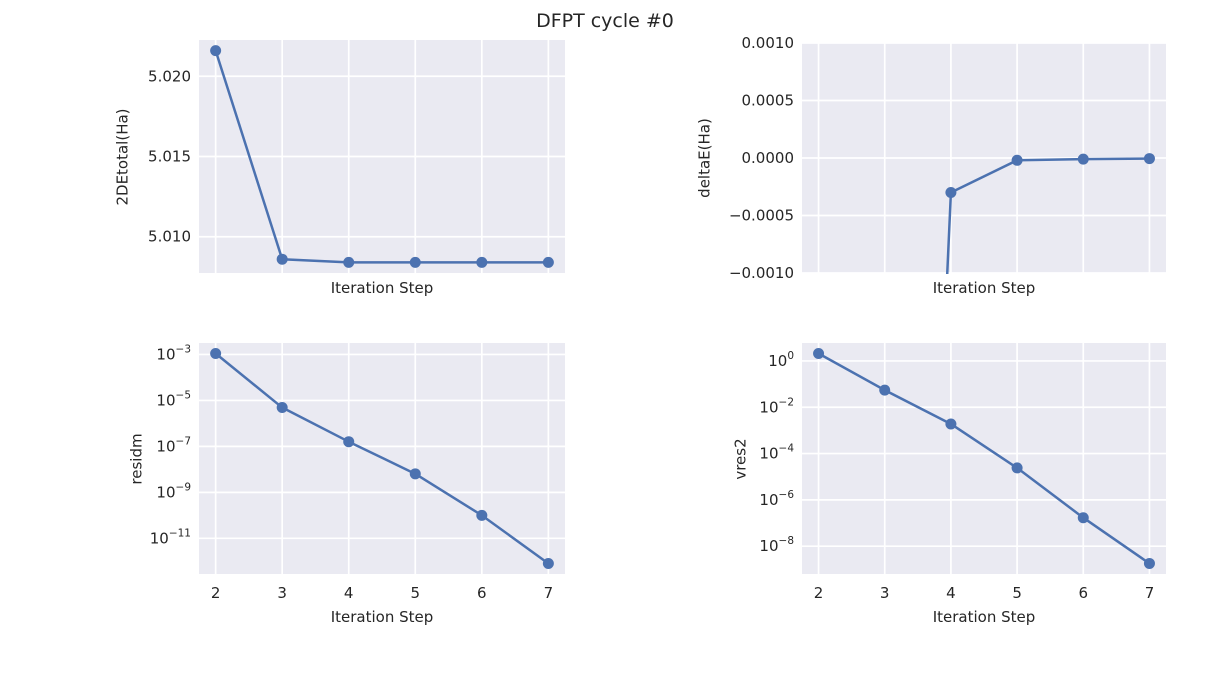 The height and width of the screenshot is (688, 1210). What do you see at coordinates (173, 354) in the screenshot?
I see `svg-text: 10⁻³` at bounding box center [173, 354].